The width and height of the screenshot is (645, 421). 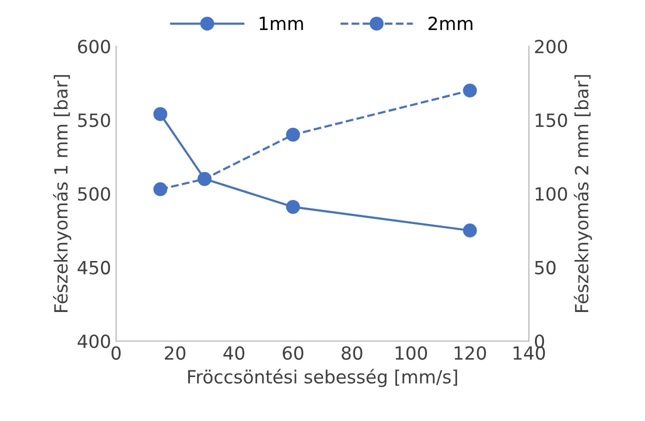 I want to click on legend-label: 2mm, so click(x=450, y=23).